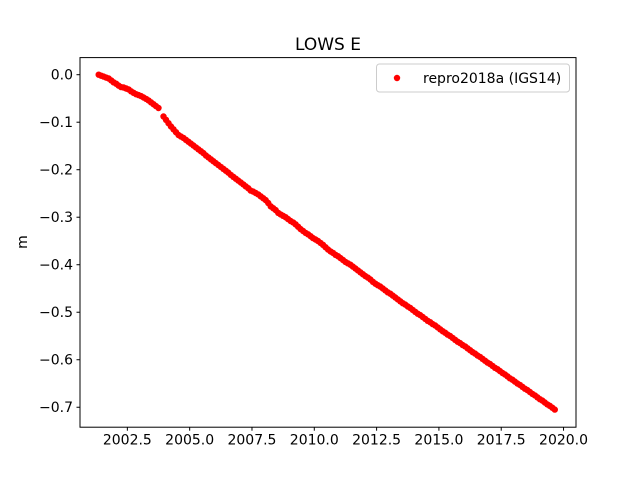 This screenshot has height=480, width=640. Describe the element at coordinates (56, 218) in the screenshot. I see `y-tick-label: −0.3` at that location.